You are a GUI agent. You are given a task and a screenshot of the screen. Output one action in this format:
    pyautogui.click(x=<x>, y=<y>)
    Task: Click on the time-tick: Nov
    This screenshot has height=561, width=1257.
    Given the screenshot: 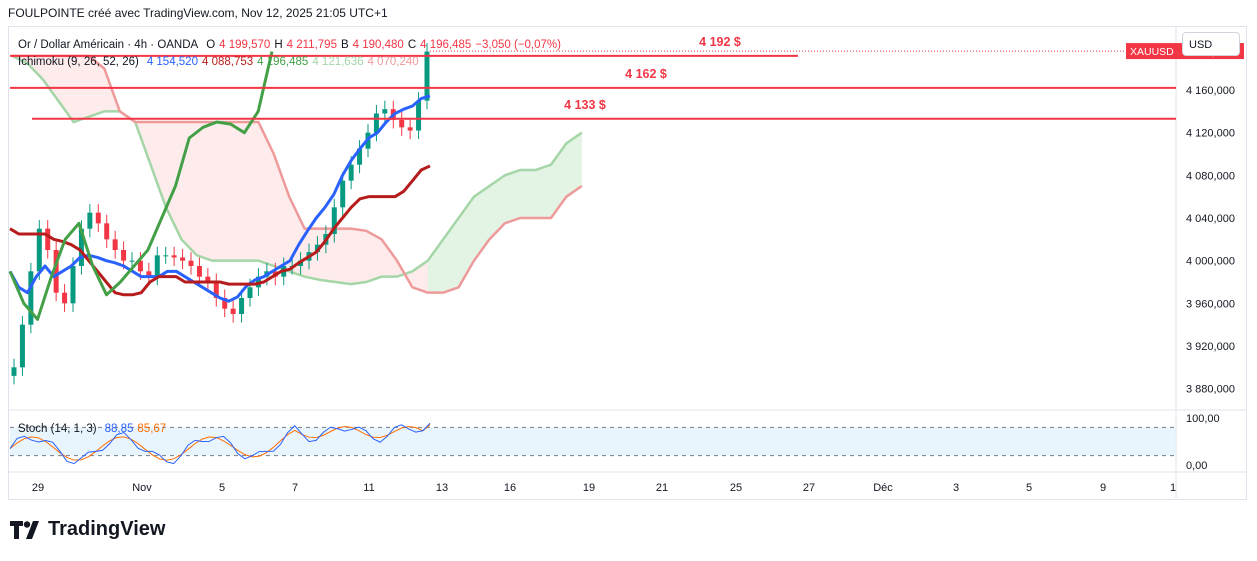 What is the action you would take?
    pyautogui.click(x=142, y=488)
    